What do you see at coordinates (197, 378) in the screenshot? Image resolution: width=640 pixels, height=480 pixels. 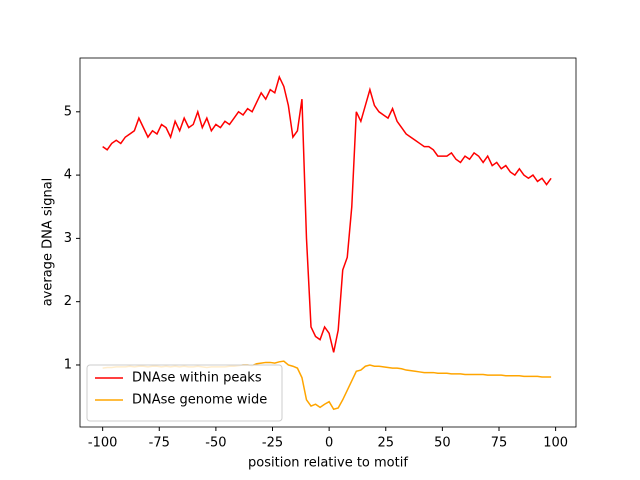 I see `legend-label: DNAse within peaks` at bounding box center [197, 378].